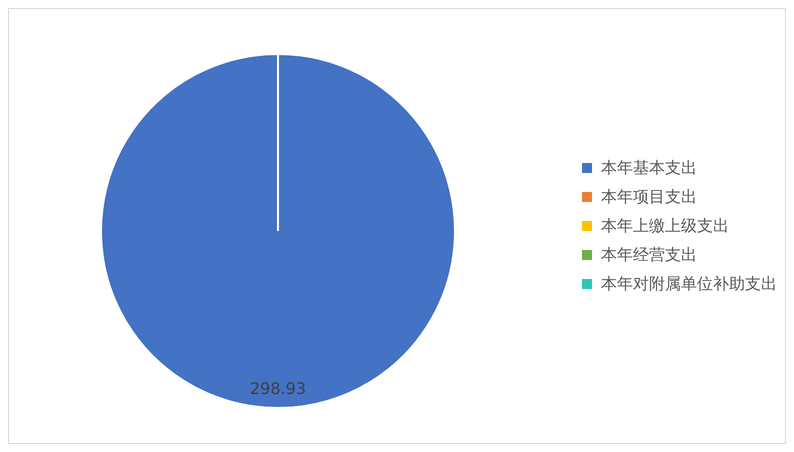 The width and height of the screenshot is (794, 452). What do you see at coordinates (278, 388) in the screenshot?
I see `data-label: 298.93` at bounding box center [278, 388].